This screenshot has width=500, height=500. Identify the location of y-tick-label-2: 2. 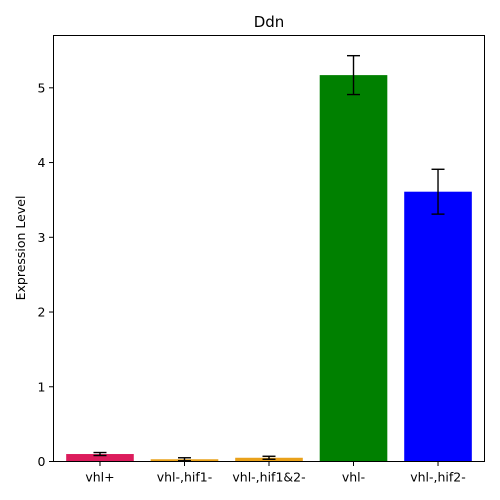
(42, 312).